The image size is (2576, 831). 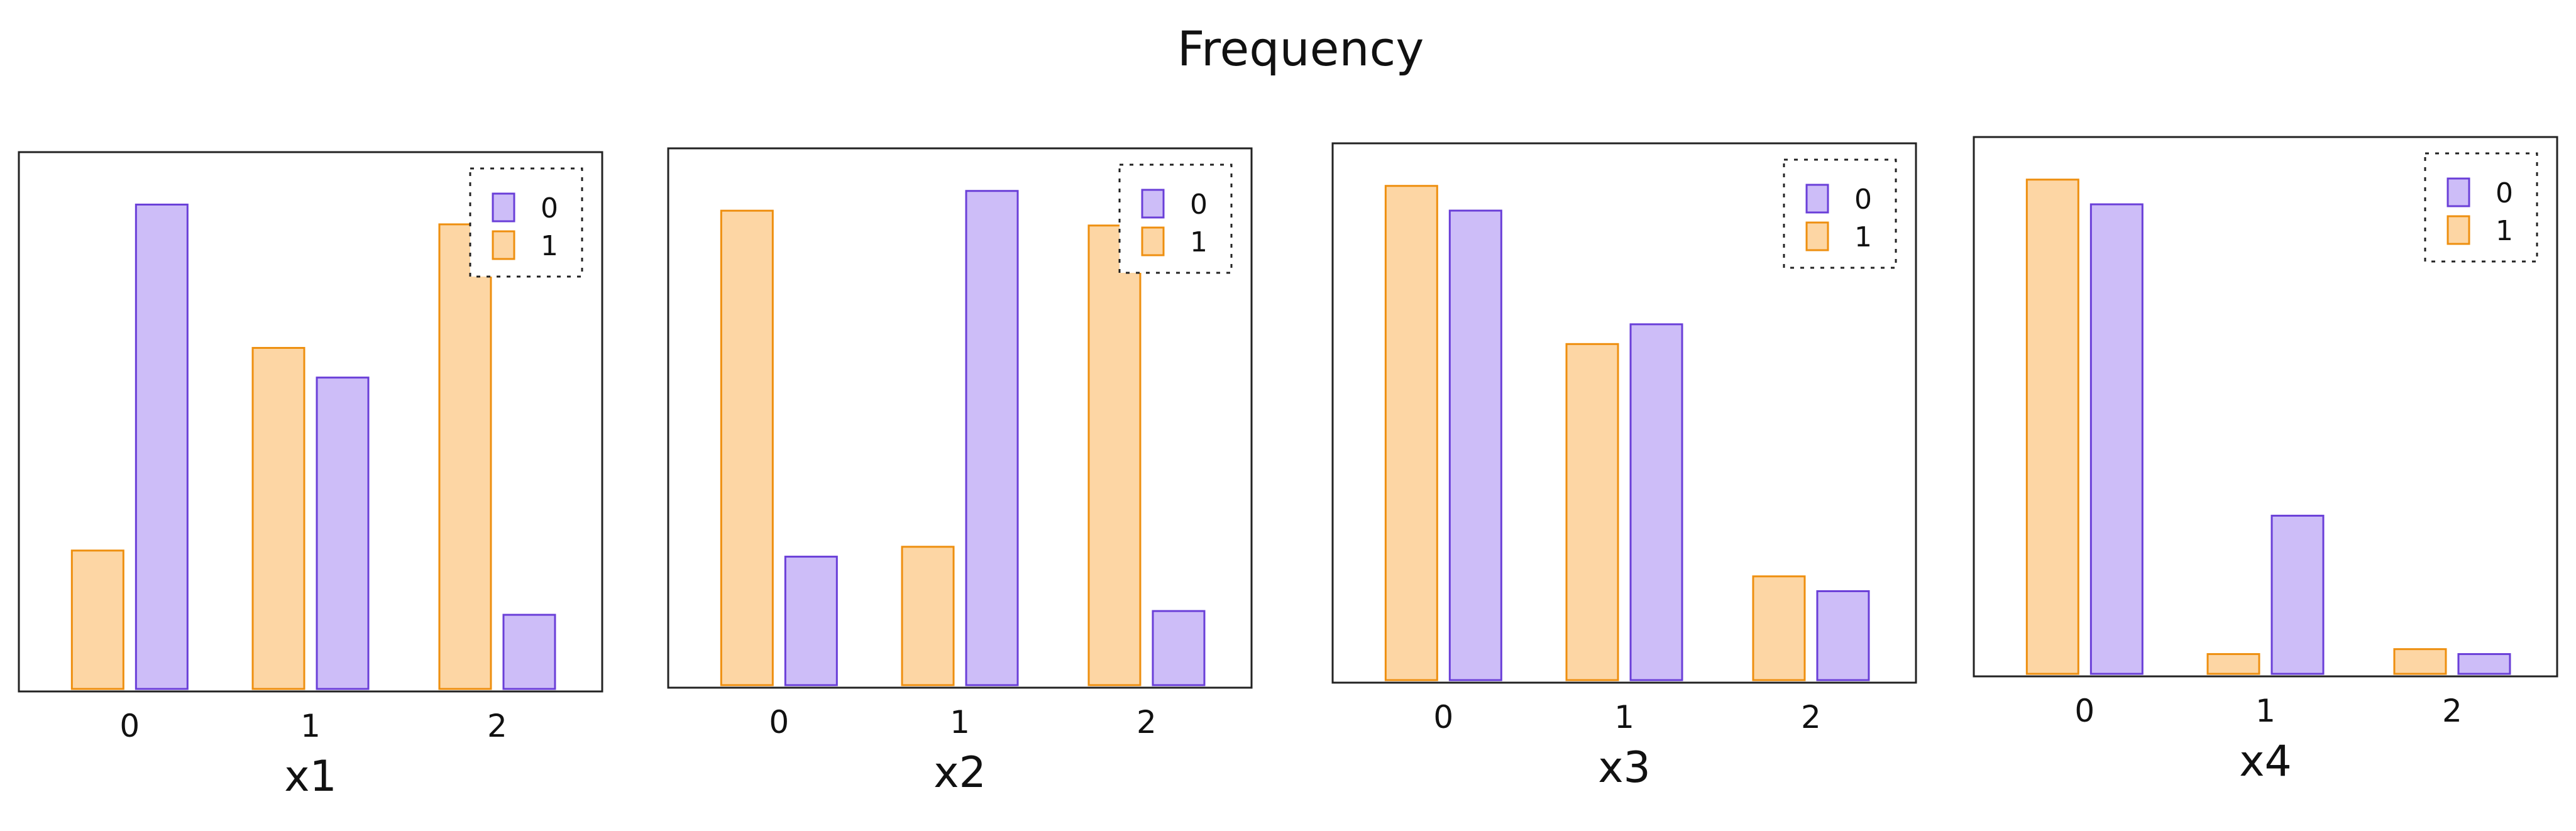 I want to click on x-axis-label: x2, so click(x=960, y=773).